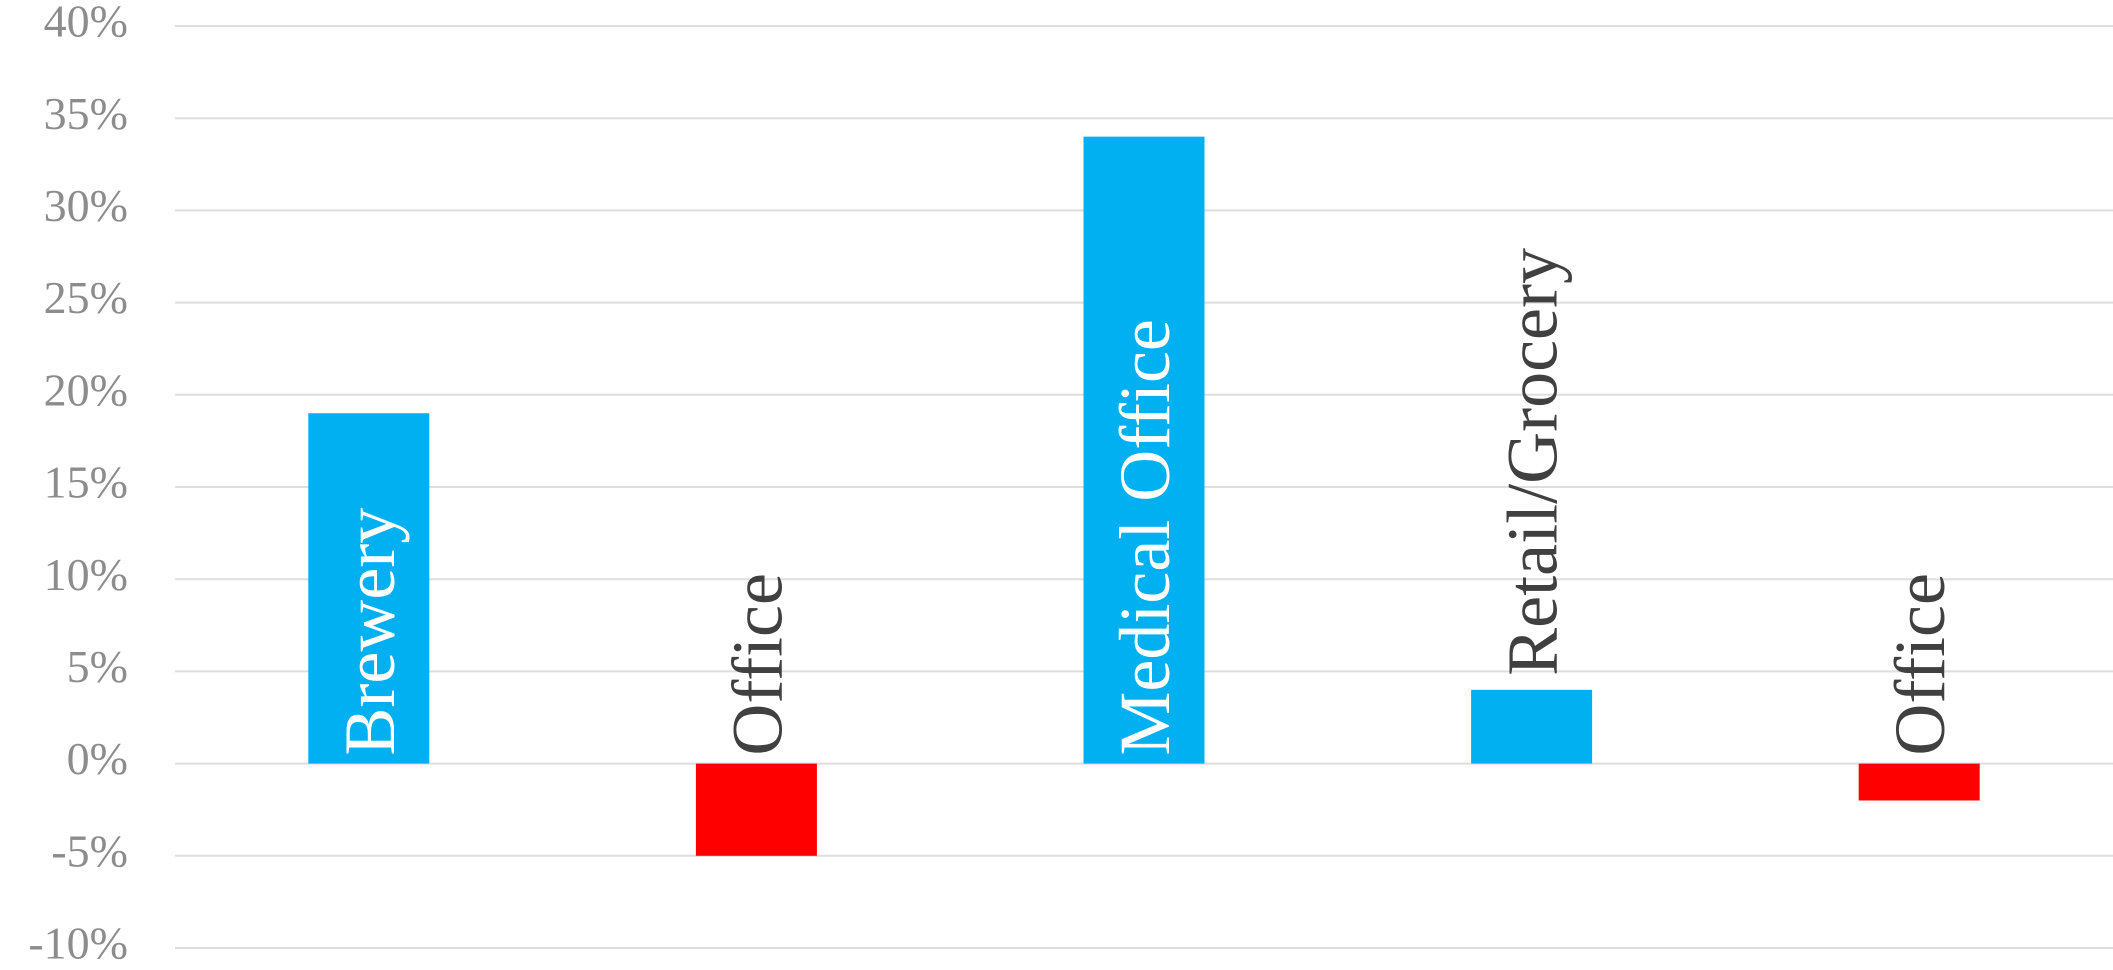  I want to click on bar-label: Medical Office, so click(1145, 537).